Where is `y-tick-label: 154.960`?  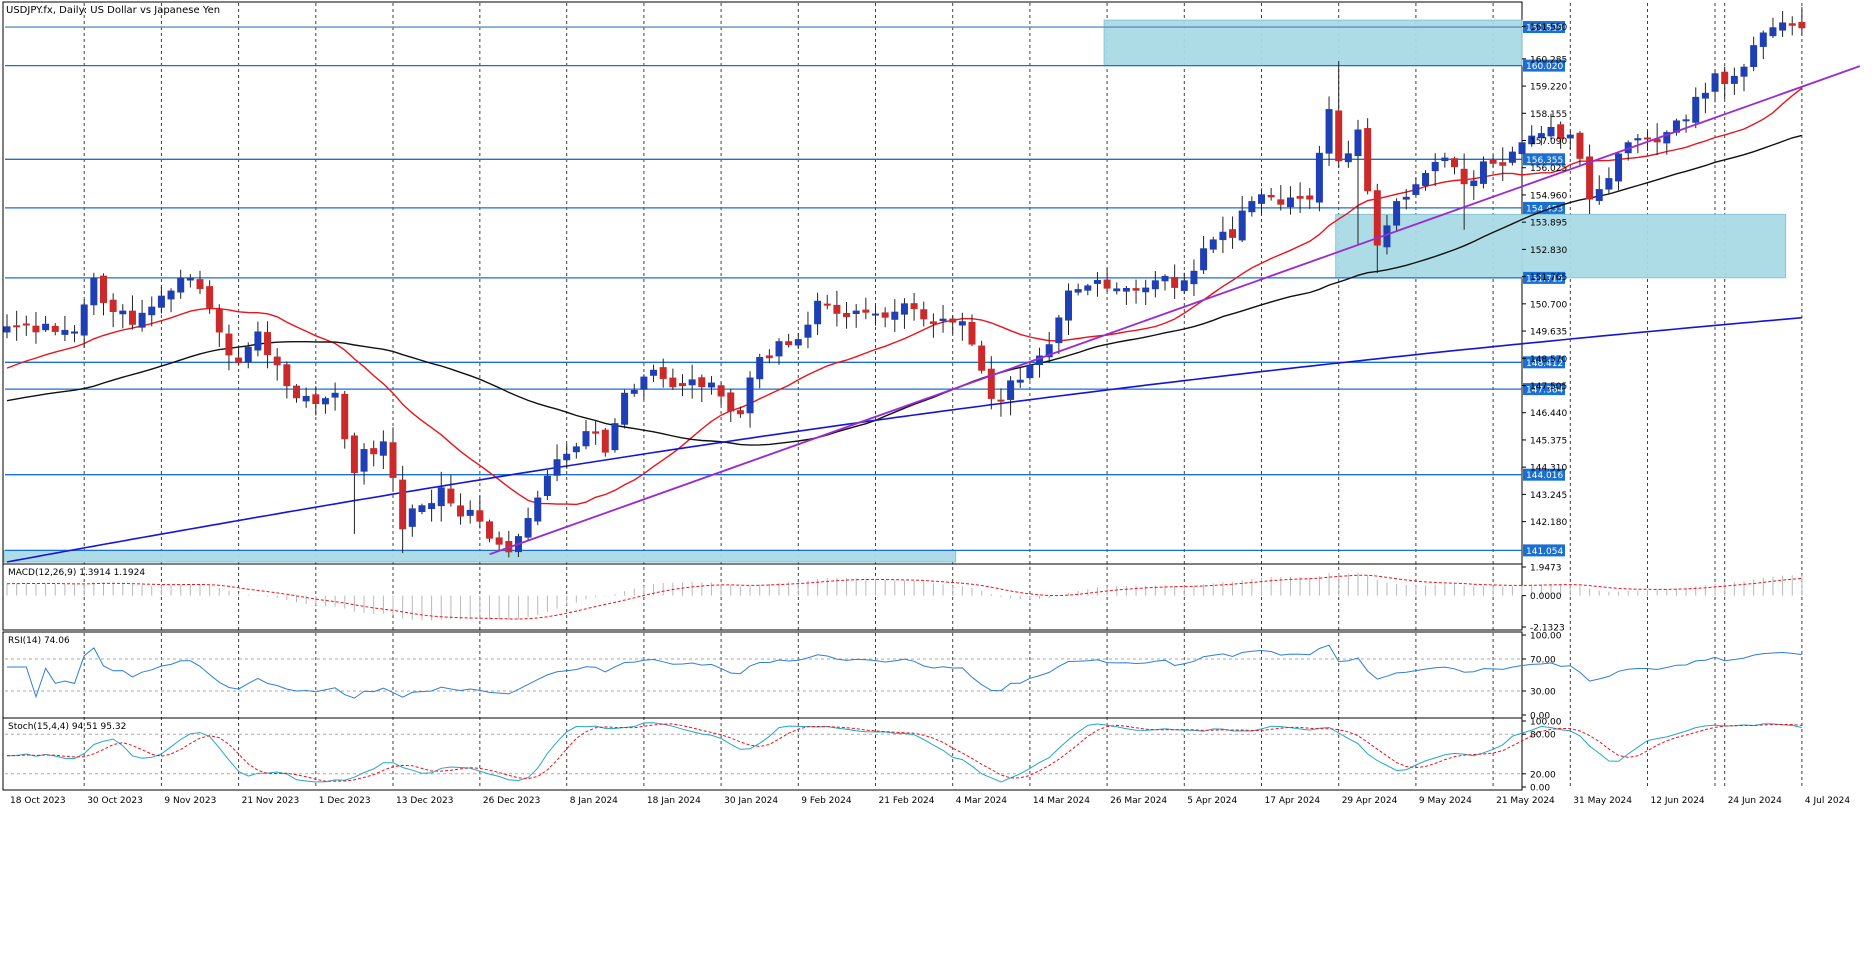
y-tick-label: 154.960 is located at coordinates (1548, 196).